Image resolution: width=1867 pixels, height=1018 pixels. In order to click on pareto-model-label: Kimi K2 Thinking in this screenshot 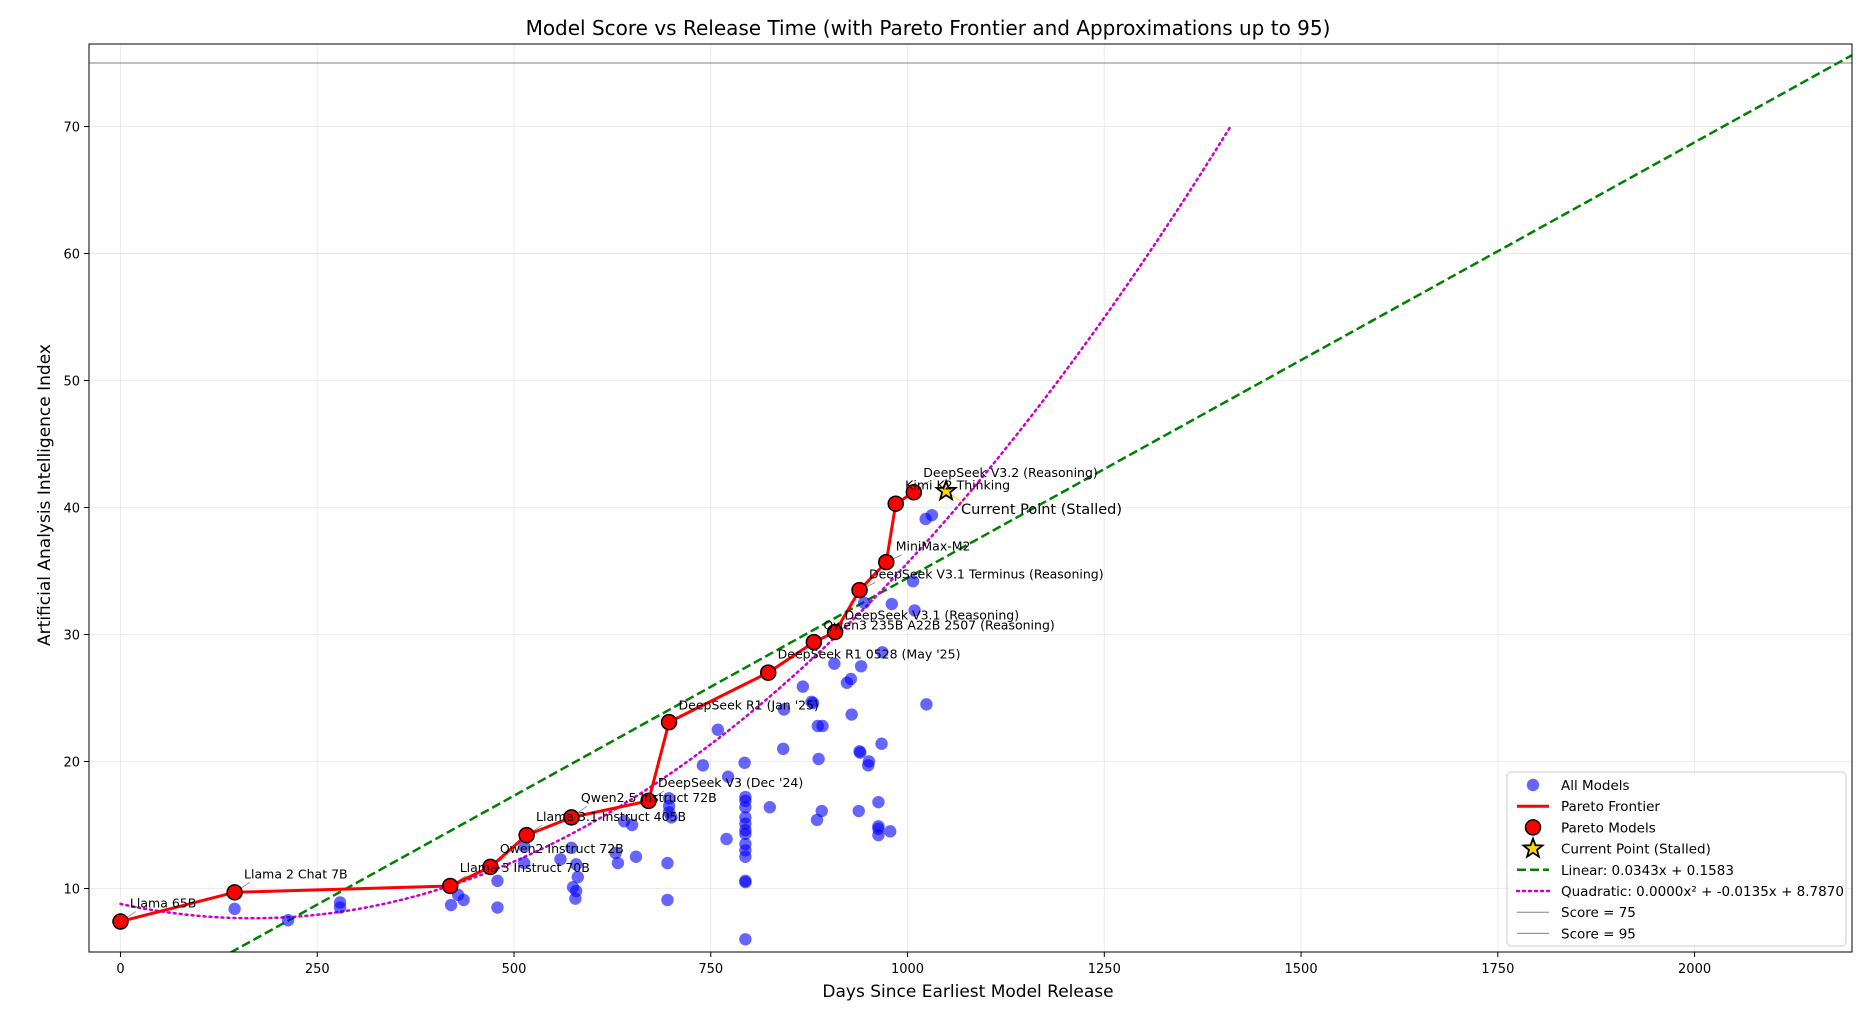, I will do `click(957, 485)`.